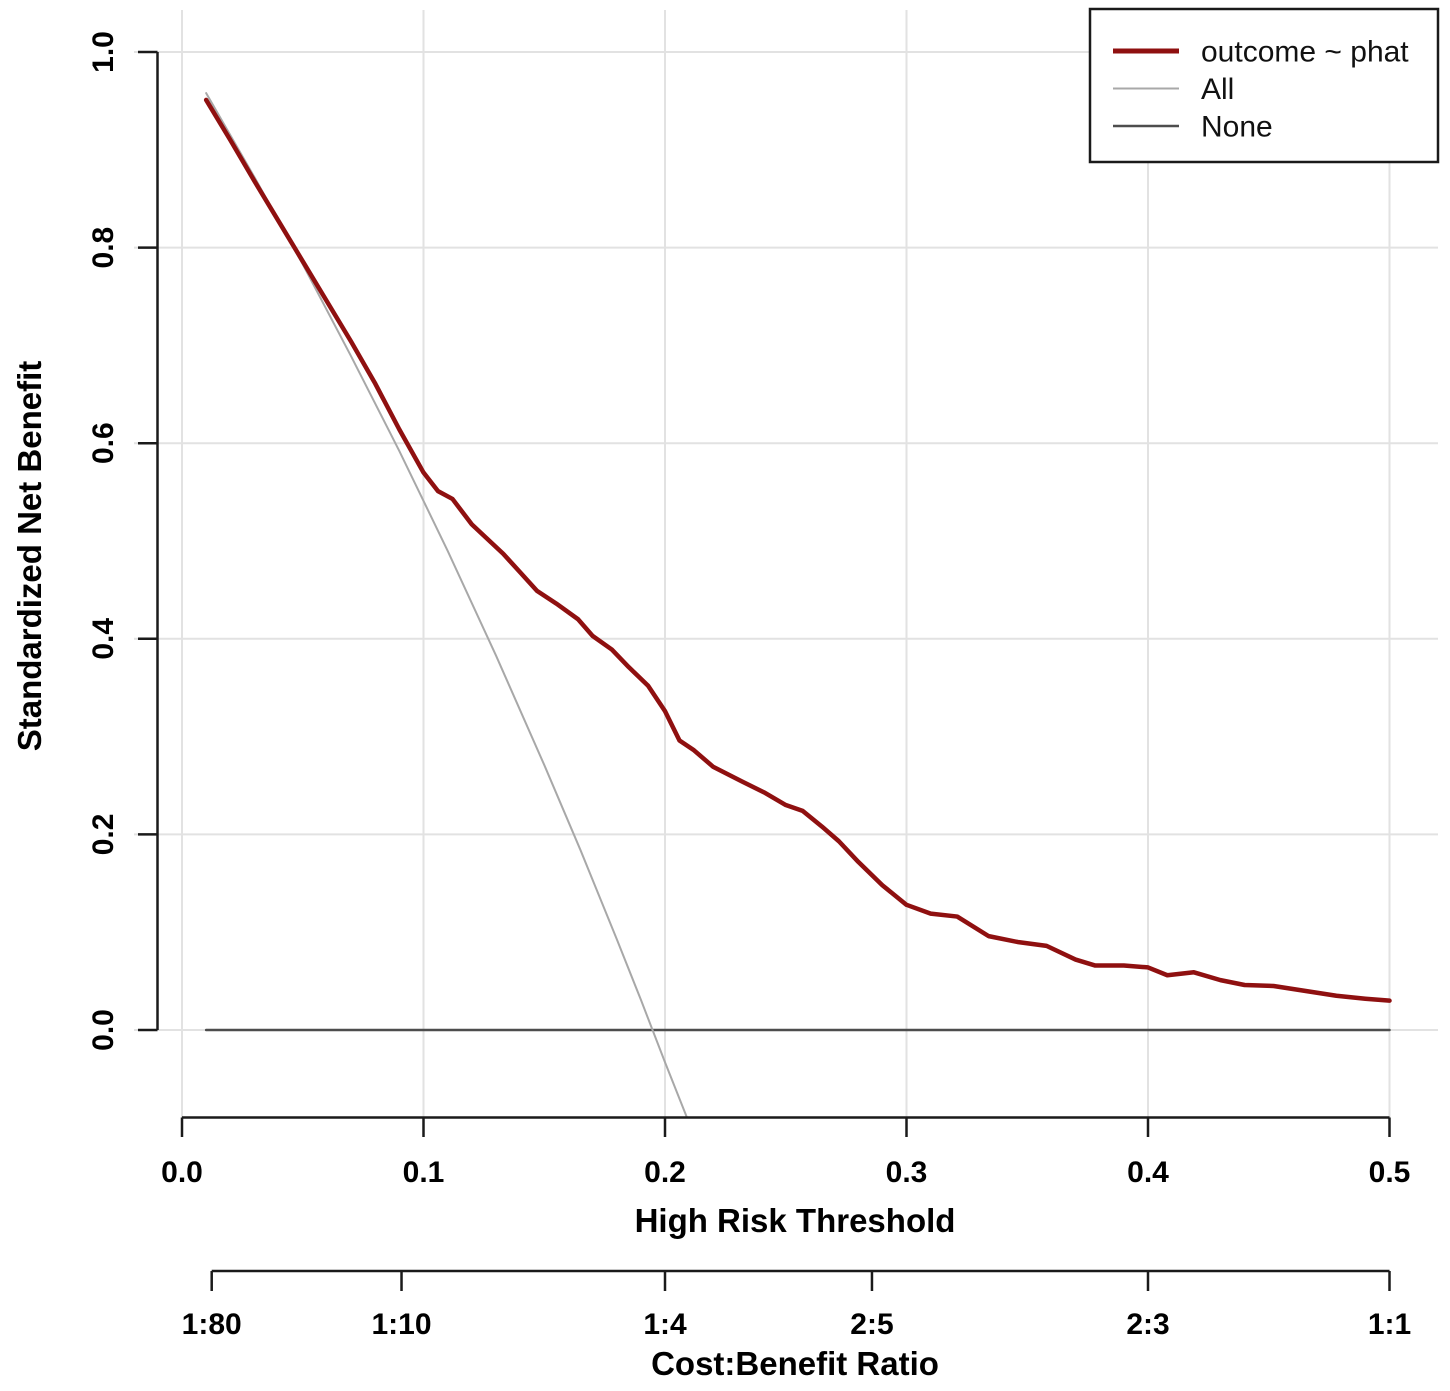 The image size is (1450, 1391). What do you see at coordinates (907, 1172) in the screenshot?
I see `x-tick-label: 0.3` at bounding box center [907, 1172].